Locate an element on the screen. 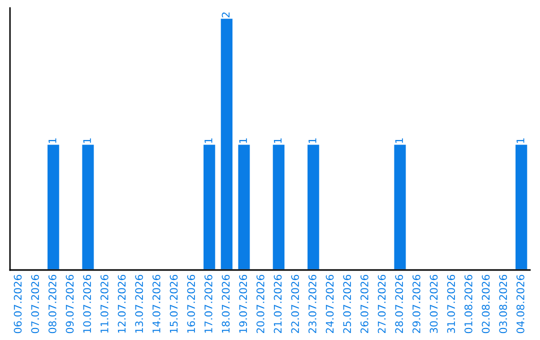 This screenshot has height=340, width=540. x-tick-label: 11.07.2026 is located at coordinates (104, 303).